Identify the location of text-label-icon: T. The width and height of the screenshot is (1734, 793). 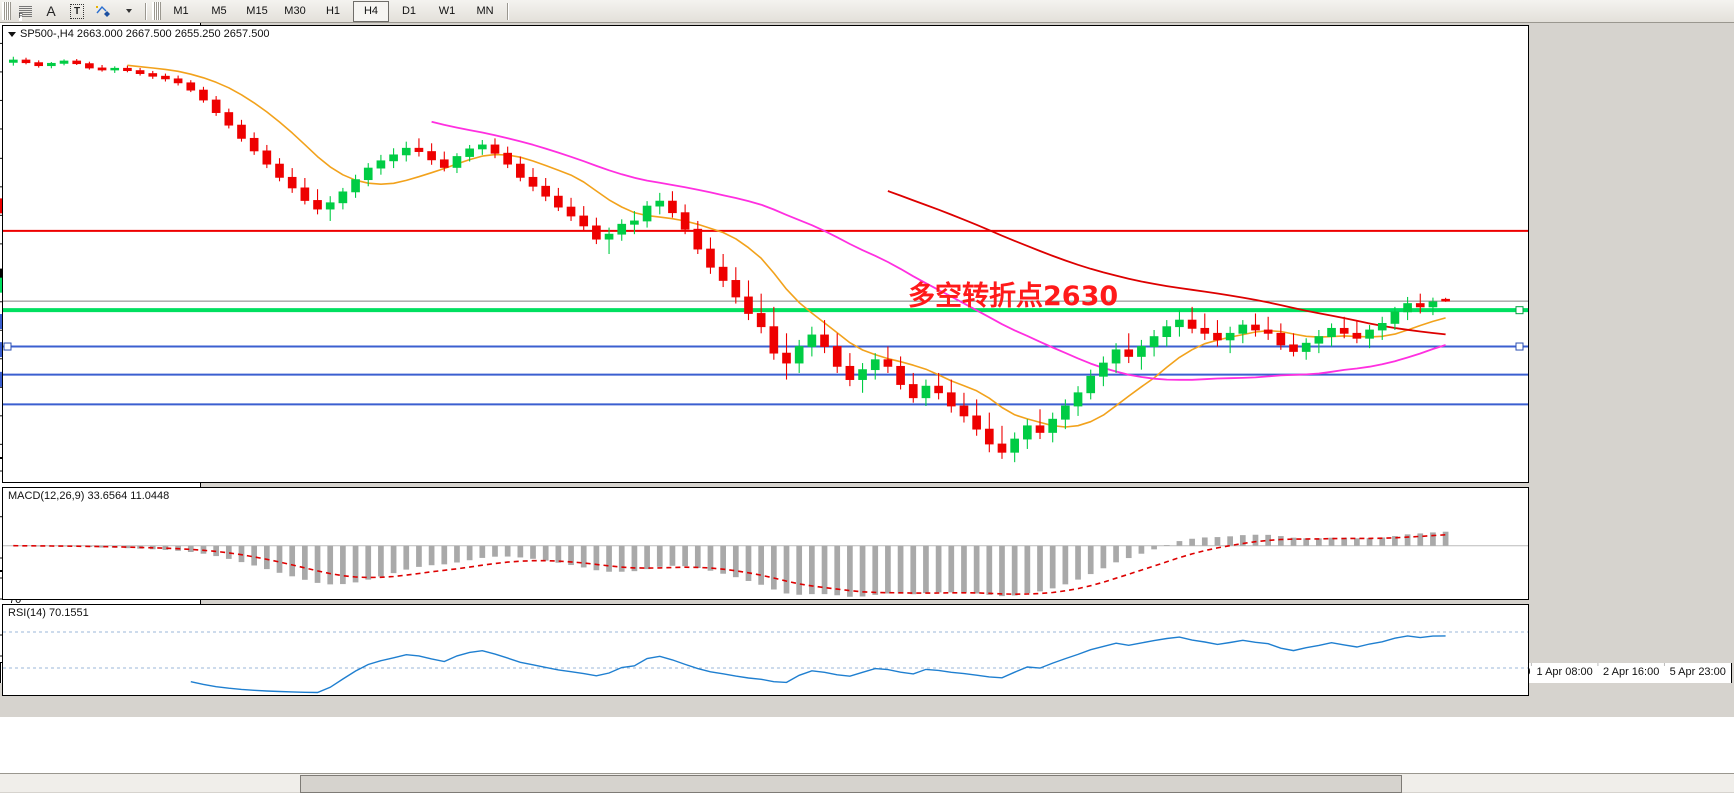
(77, 11).